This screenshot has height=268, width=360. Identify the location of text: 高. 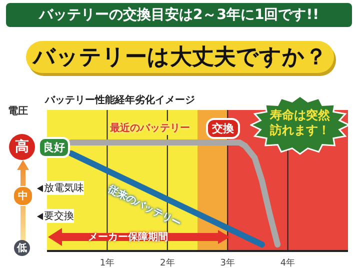
(22, 147).